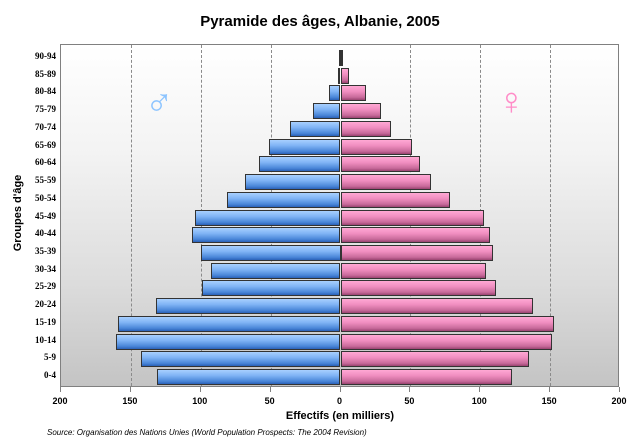  I want to click on y-tick-label: 75-79, so click(45, 109).